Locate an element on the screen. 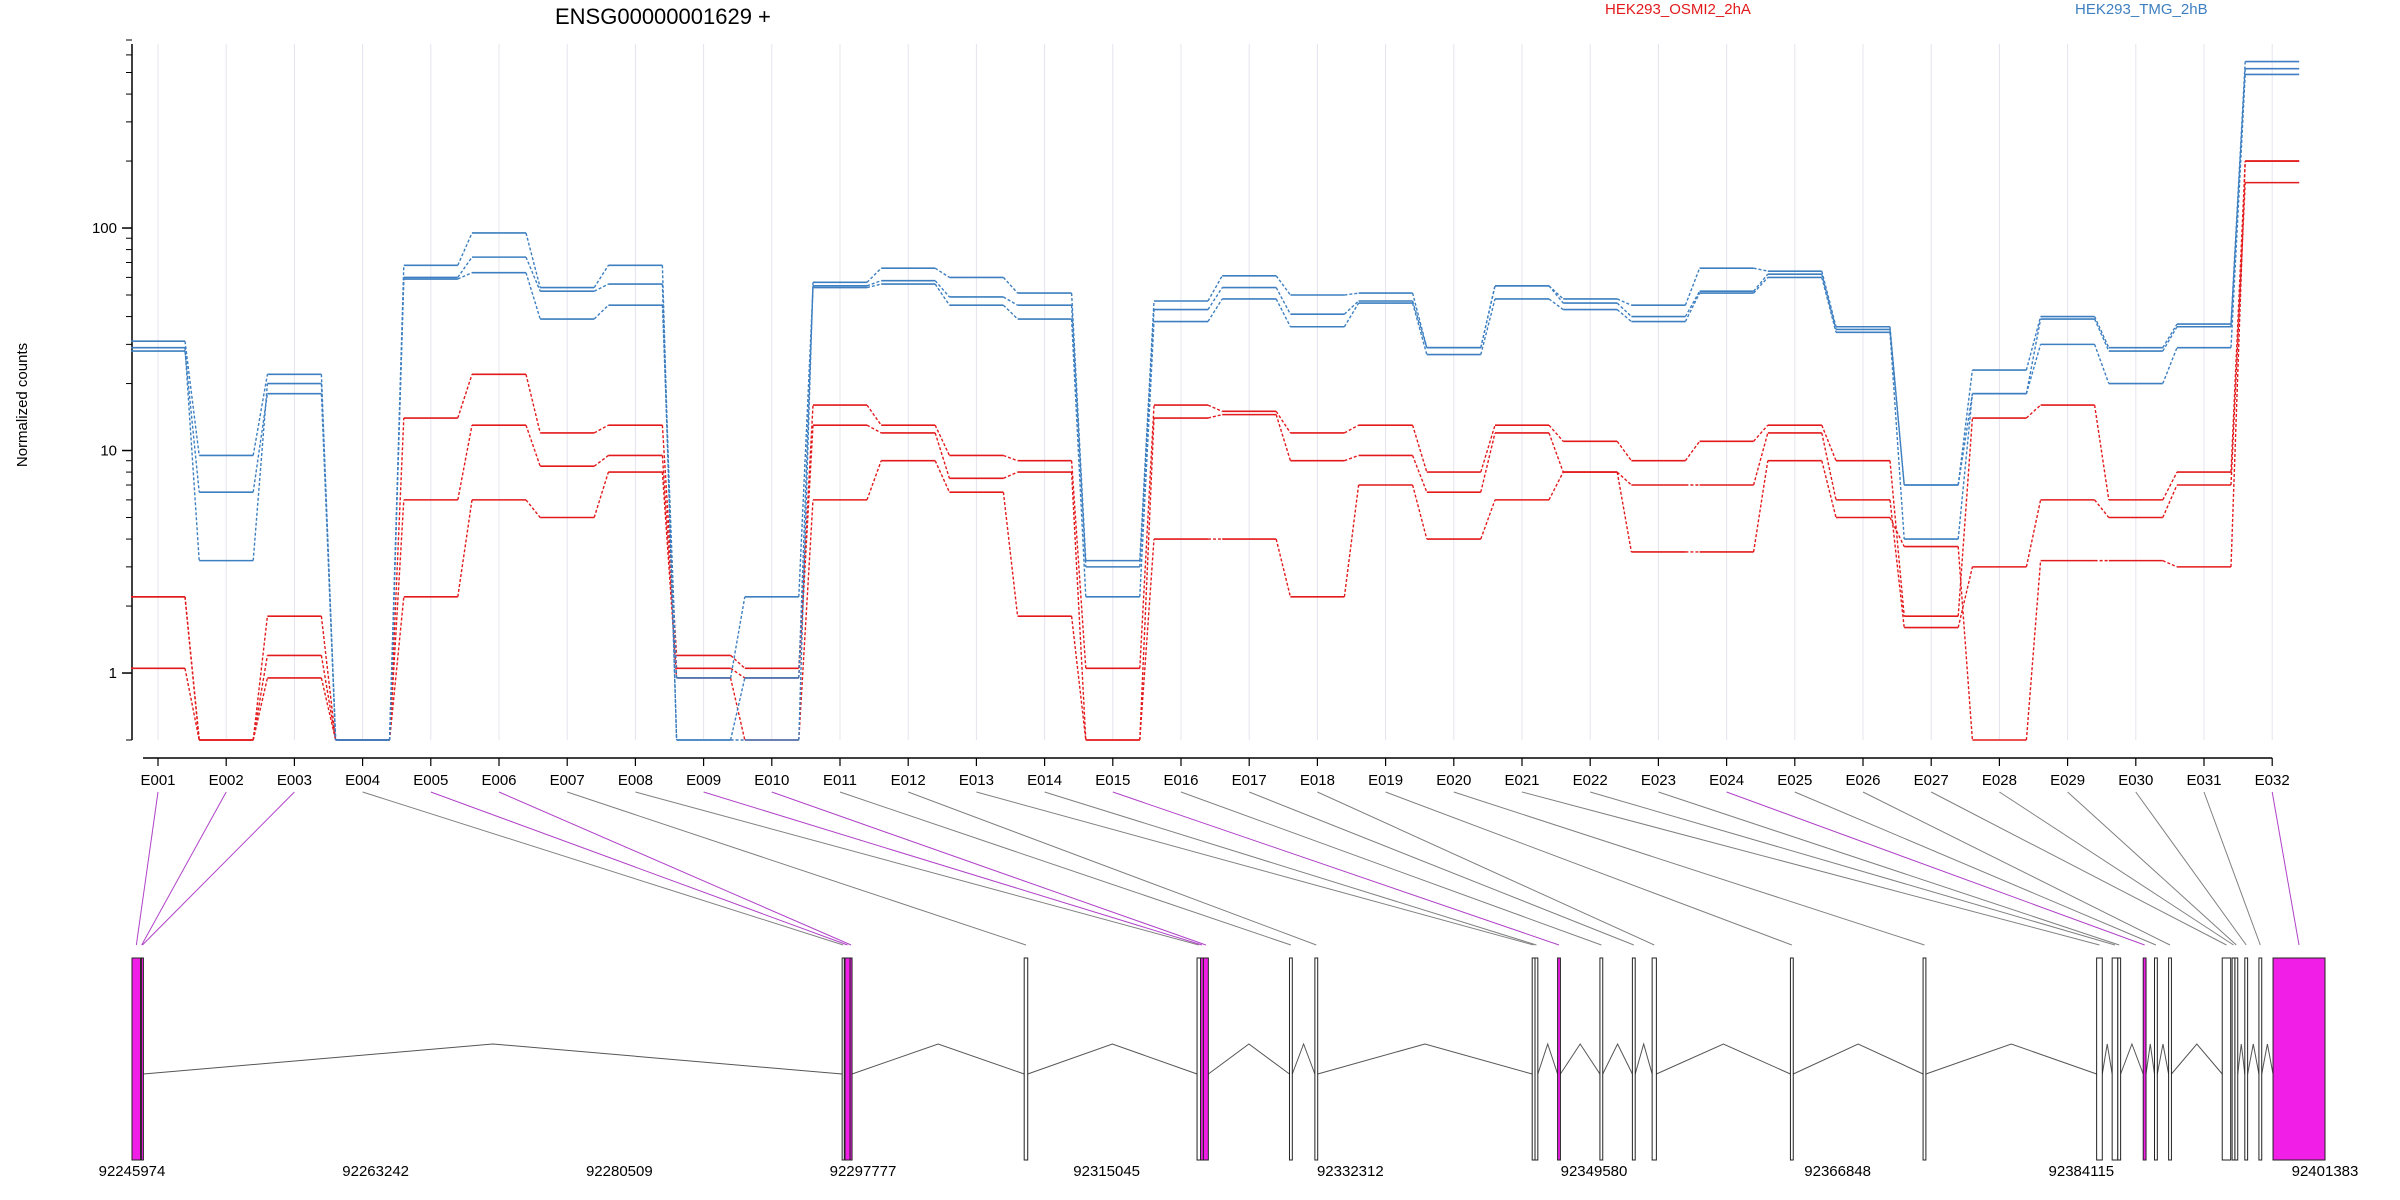  exon-box-E003 is located at coordinates (142, 1059).